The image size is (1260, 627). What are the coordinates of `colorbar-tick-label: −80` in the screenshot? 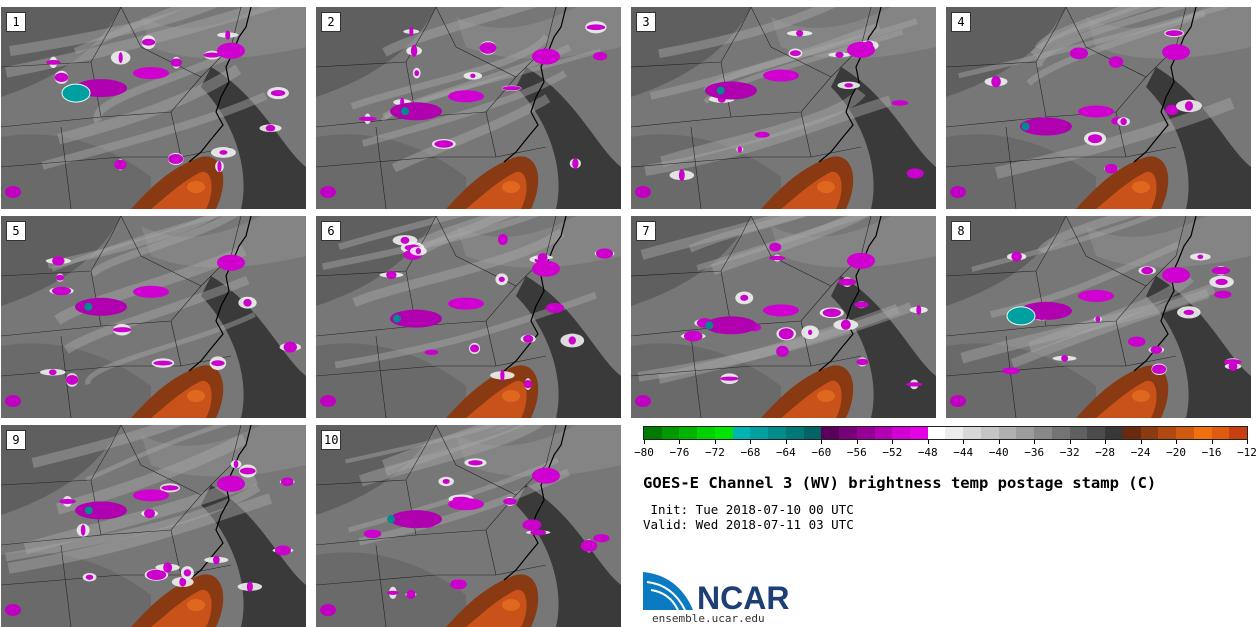 It's located at (644, 452).